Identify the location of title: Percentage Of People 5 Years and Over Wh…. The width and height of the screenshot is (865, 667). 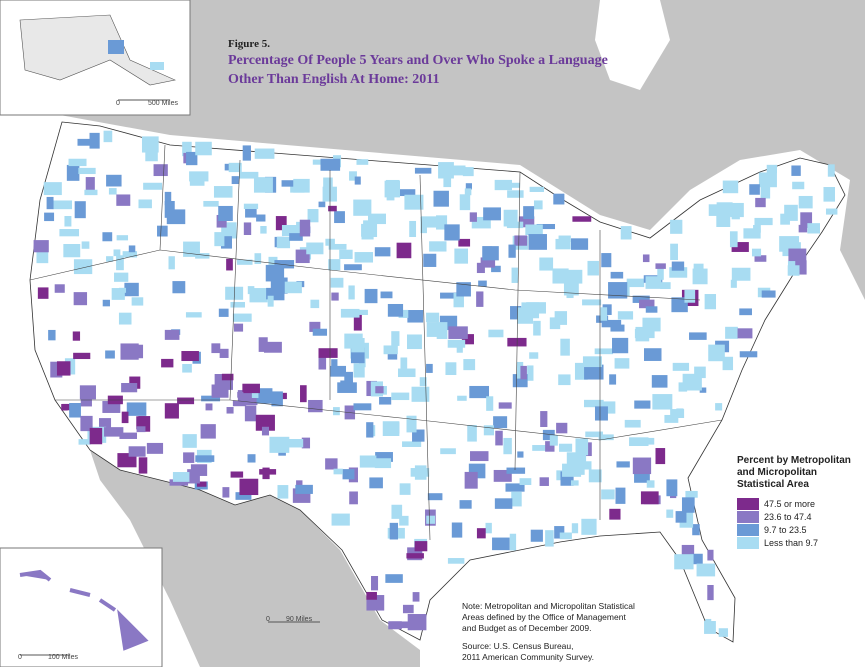
(418, 60).